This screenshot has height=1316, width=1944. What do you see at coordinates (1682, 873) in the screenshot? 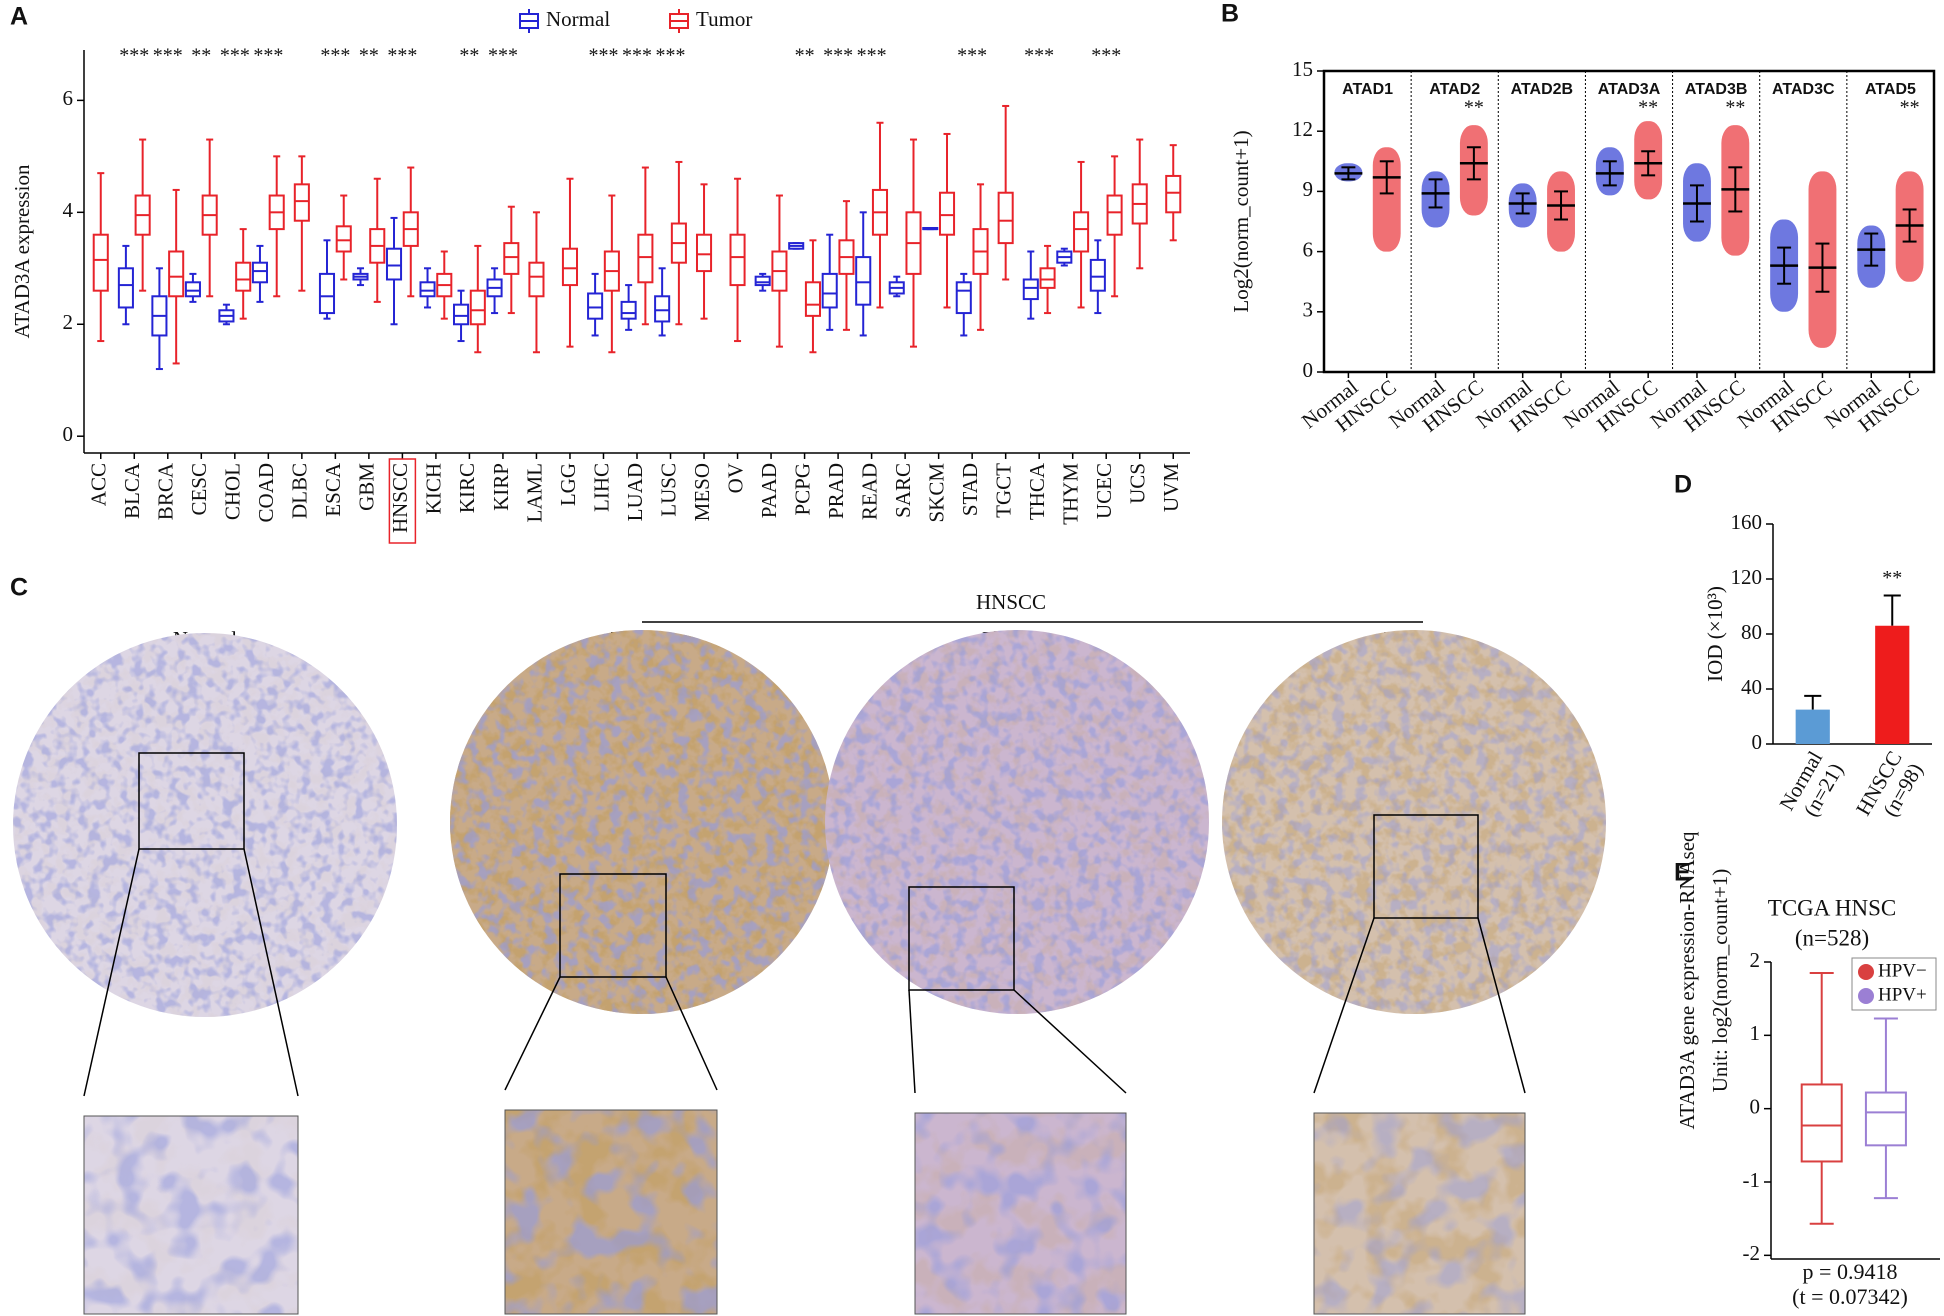
I see `panel-label: E` at bounding box center [1682, 873].